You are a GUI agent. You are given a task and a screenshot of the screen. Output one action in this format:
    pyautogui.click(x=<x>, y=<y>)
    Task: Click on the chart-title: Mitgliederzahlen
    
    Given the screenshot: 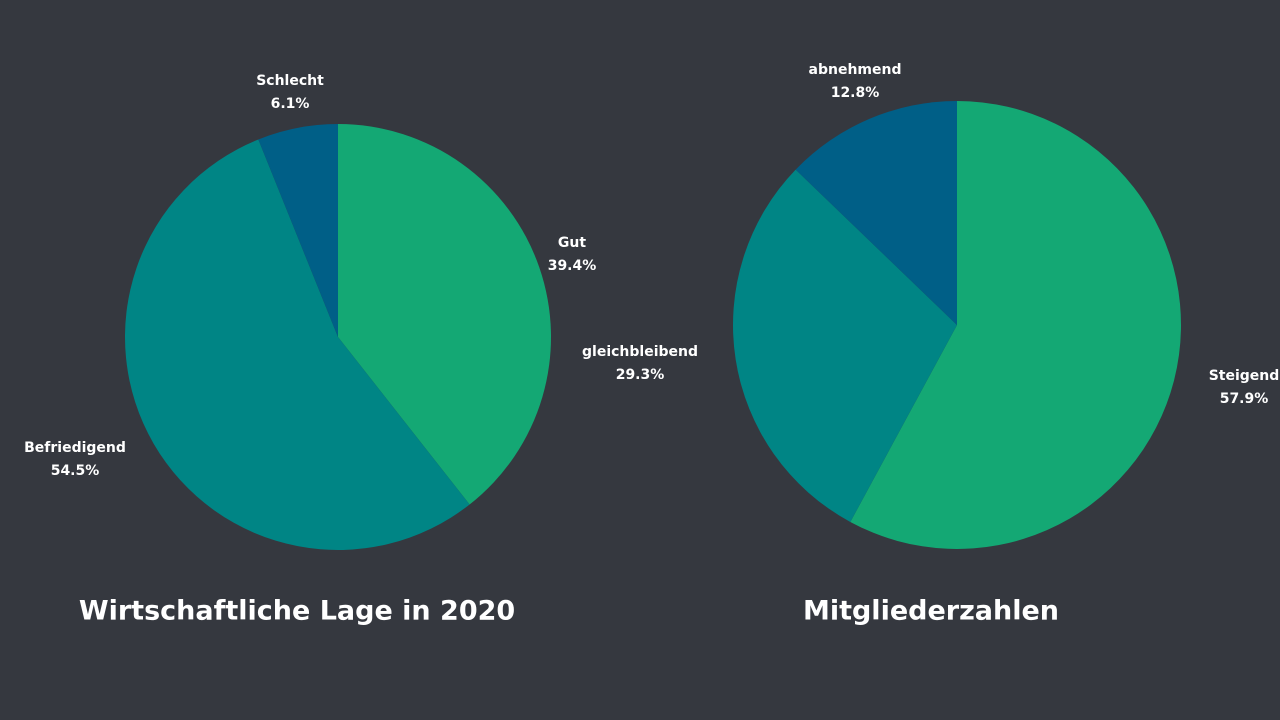 What is the action you would take?
    pyautogui.click(x=931, y=611)
    